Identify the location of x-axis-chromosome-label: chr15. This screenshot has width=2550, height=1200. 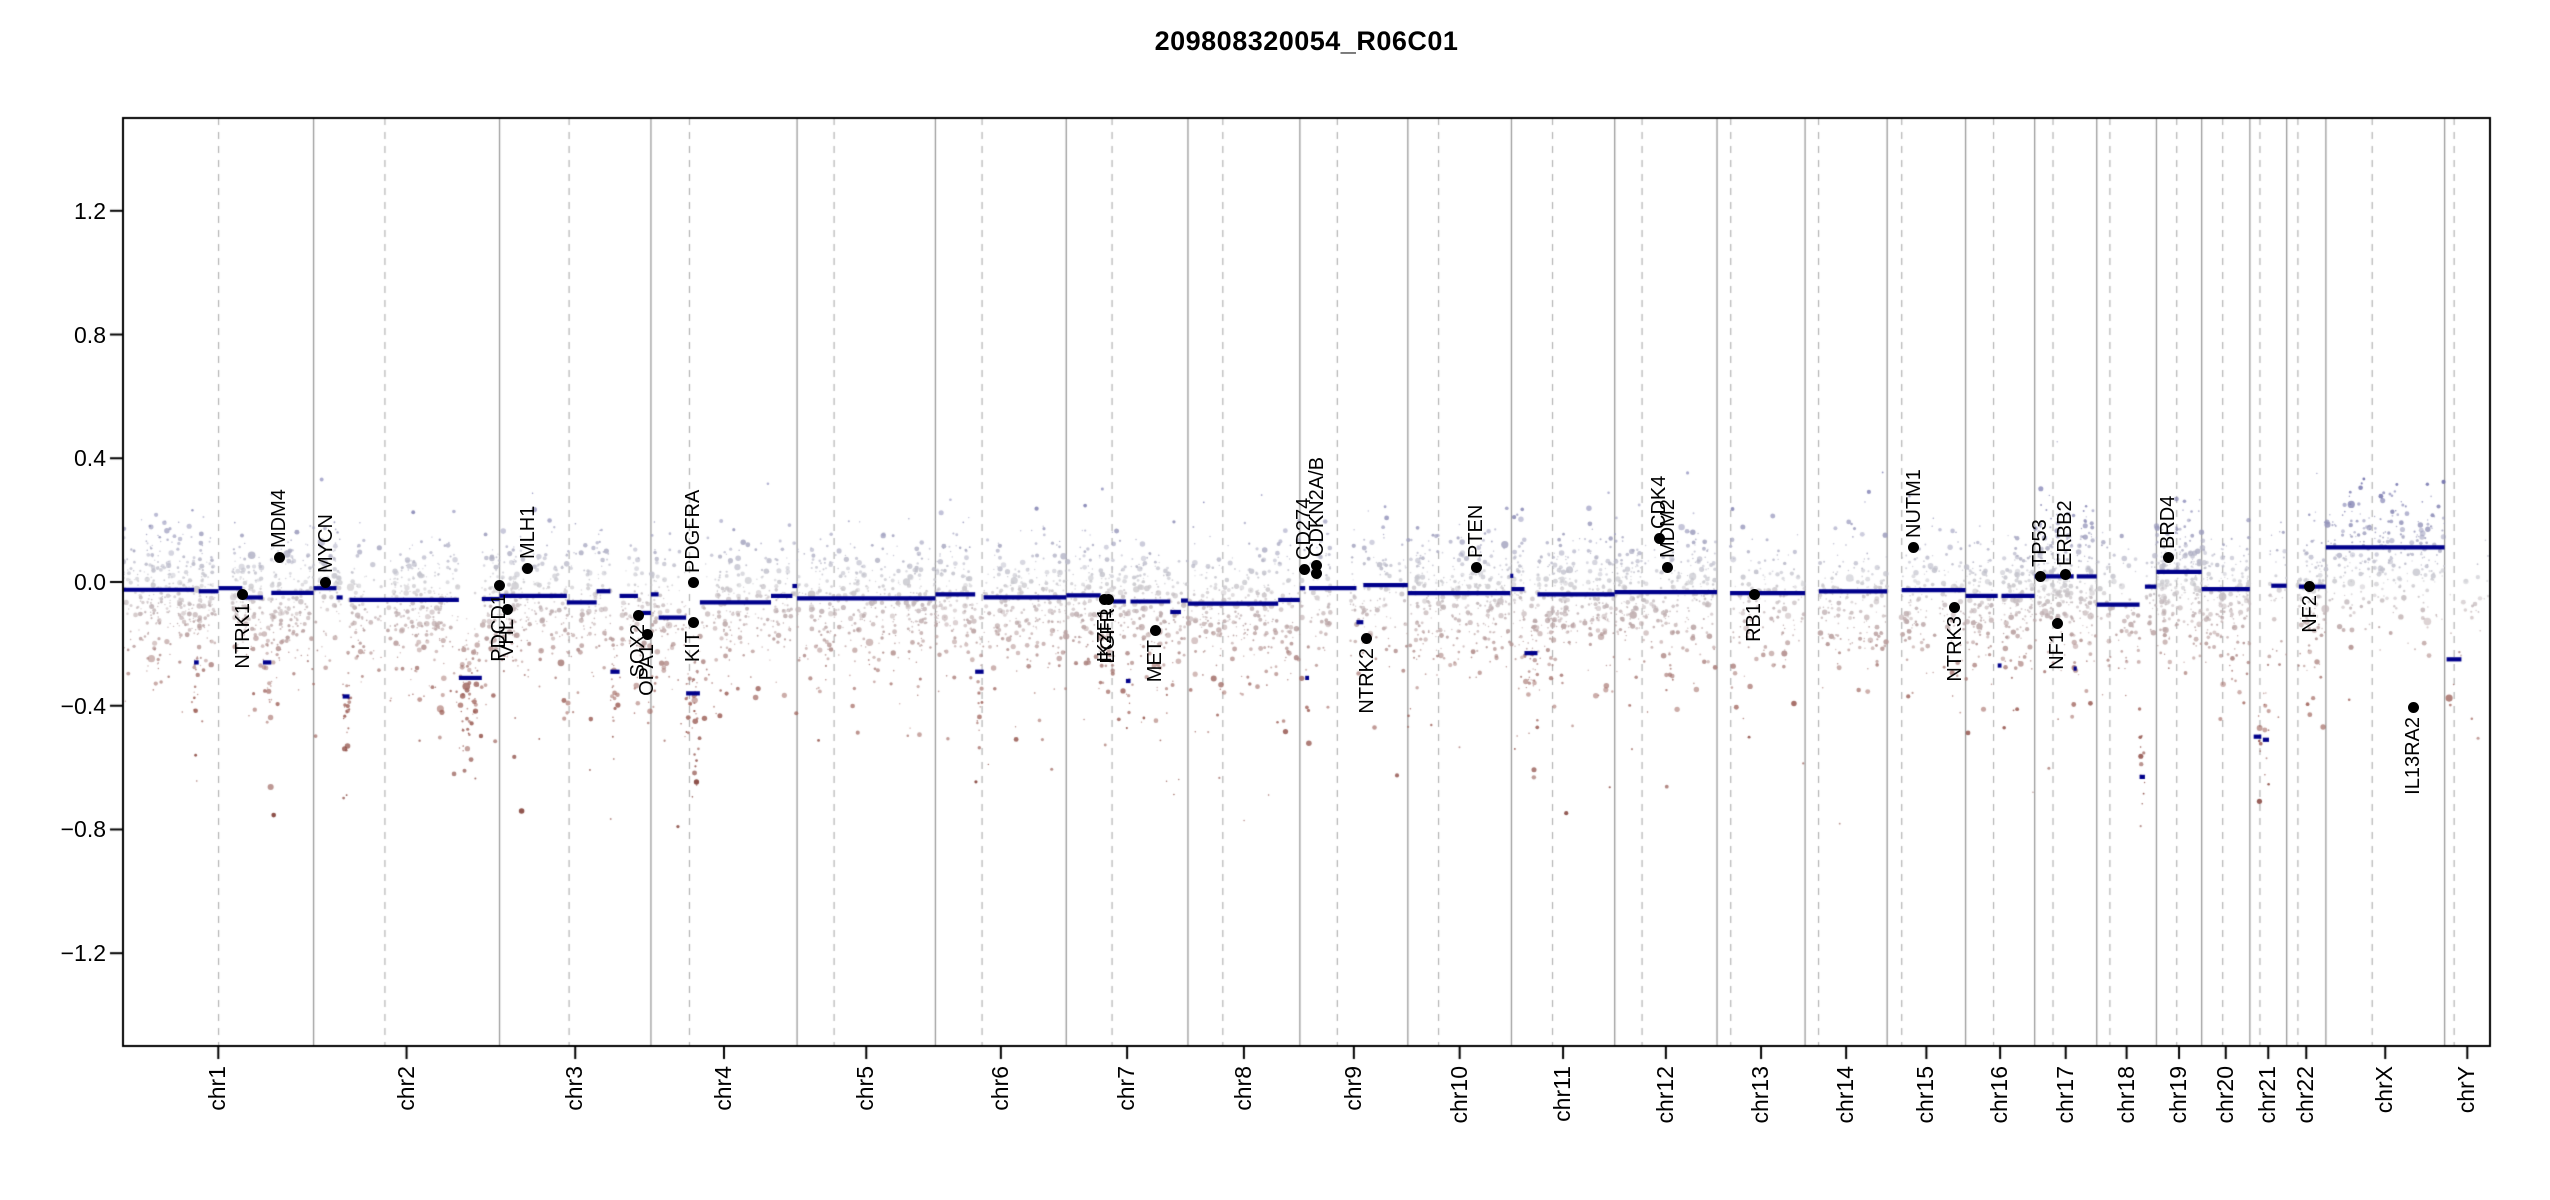
(1925, 1095).